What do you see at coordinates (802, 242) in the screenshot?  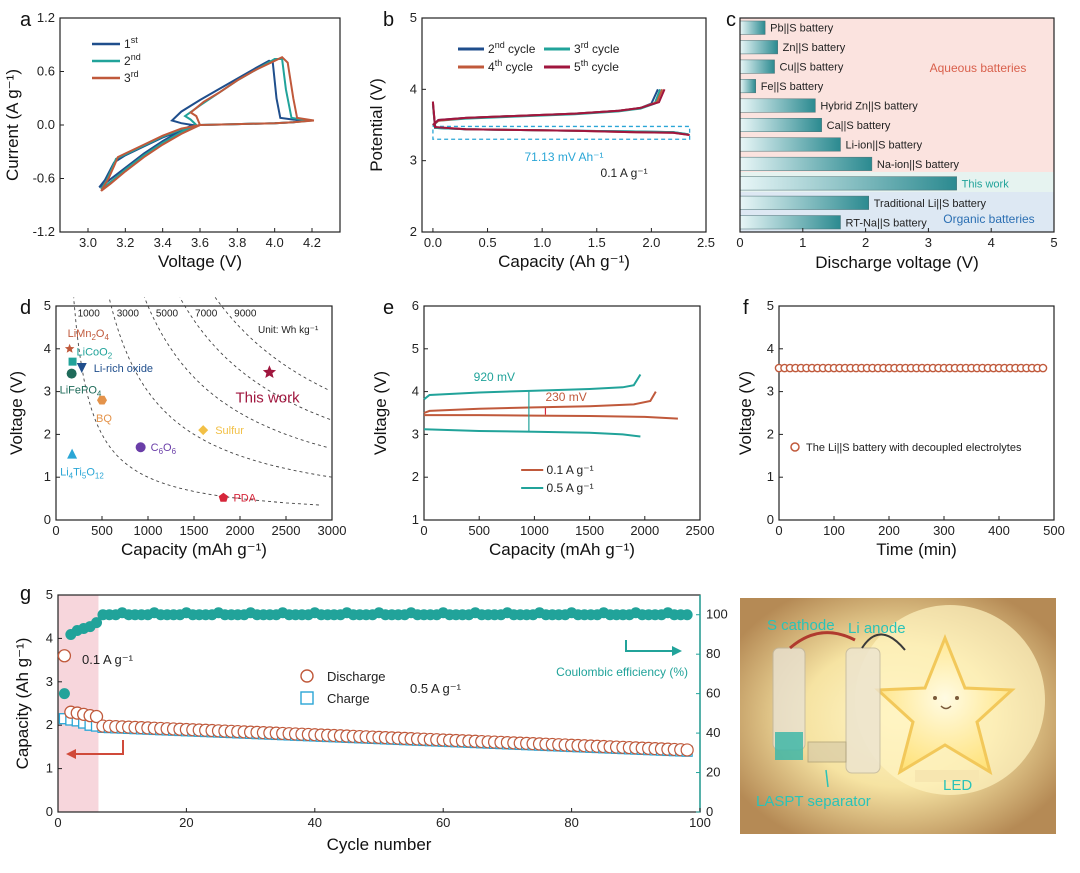 I see `x-tick-label: 1` at bounding box center [802, 242].